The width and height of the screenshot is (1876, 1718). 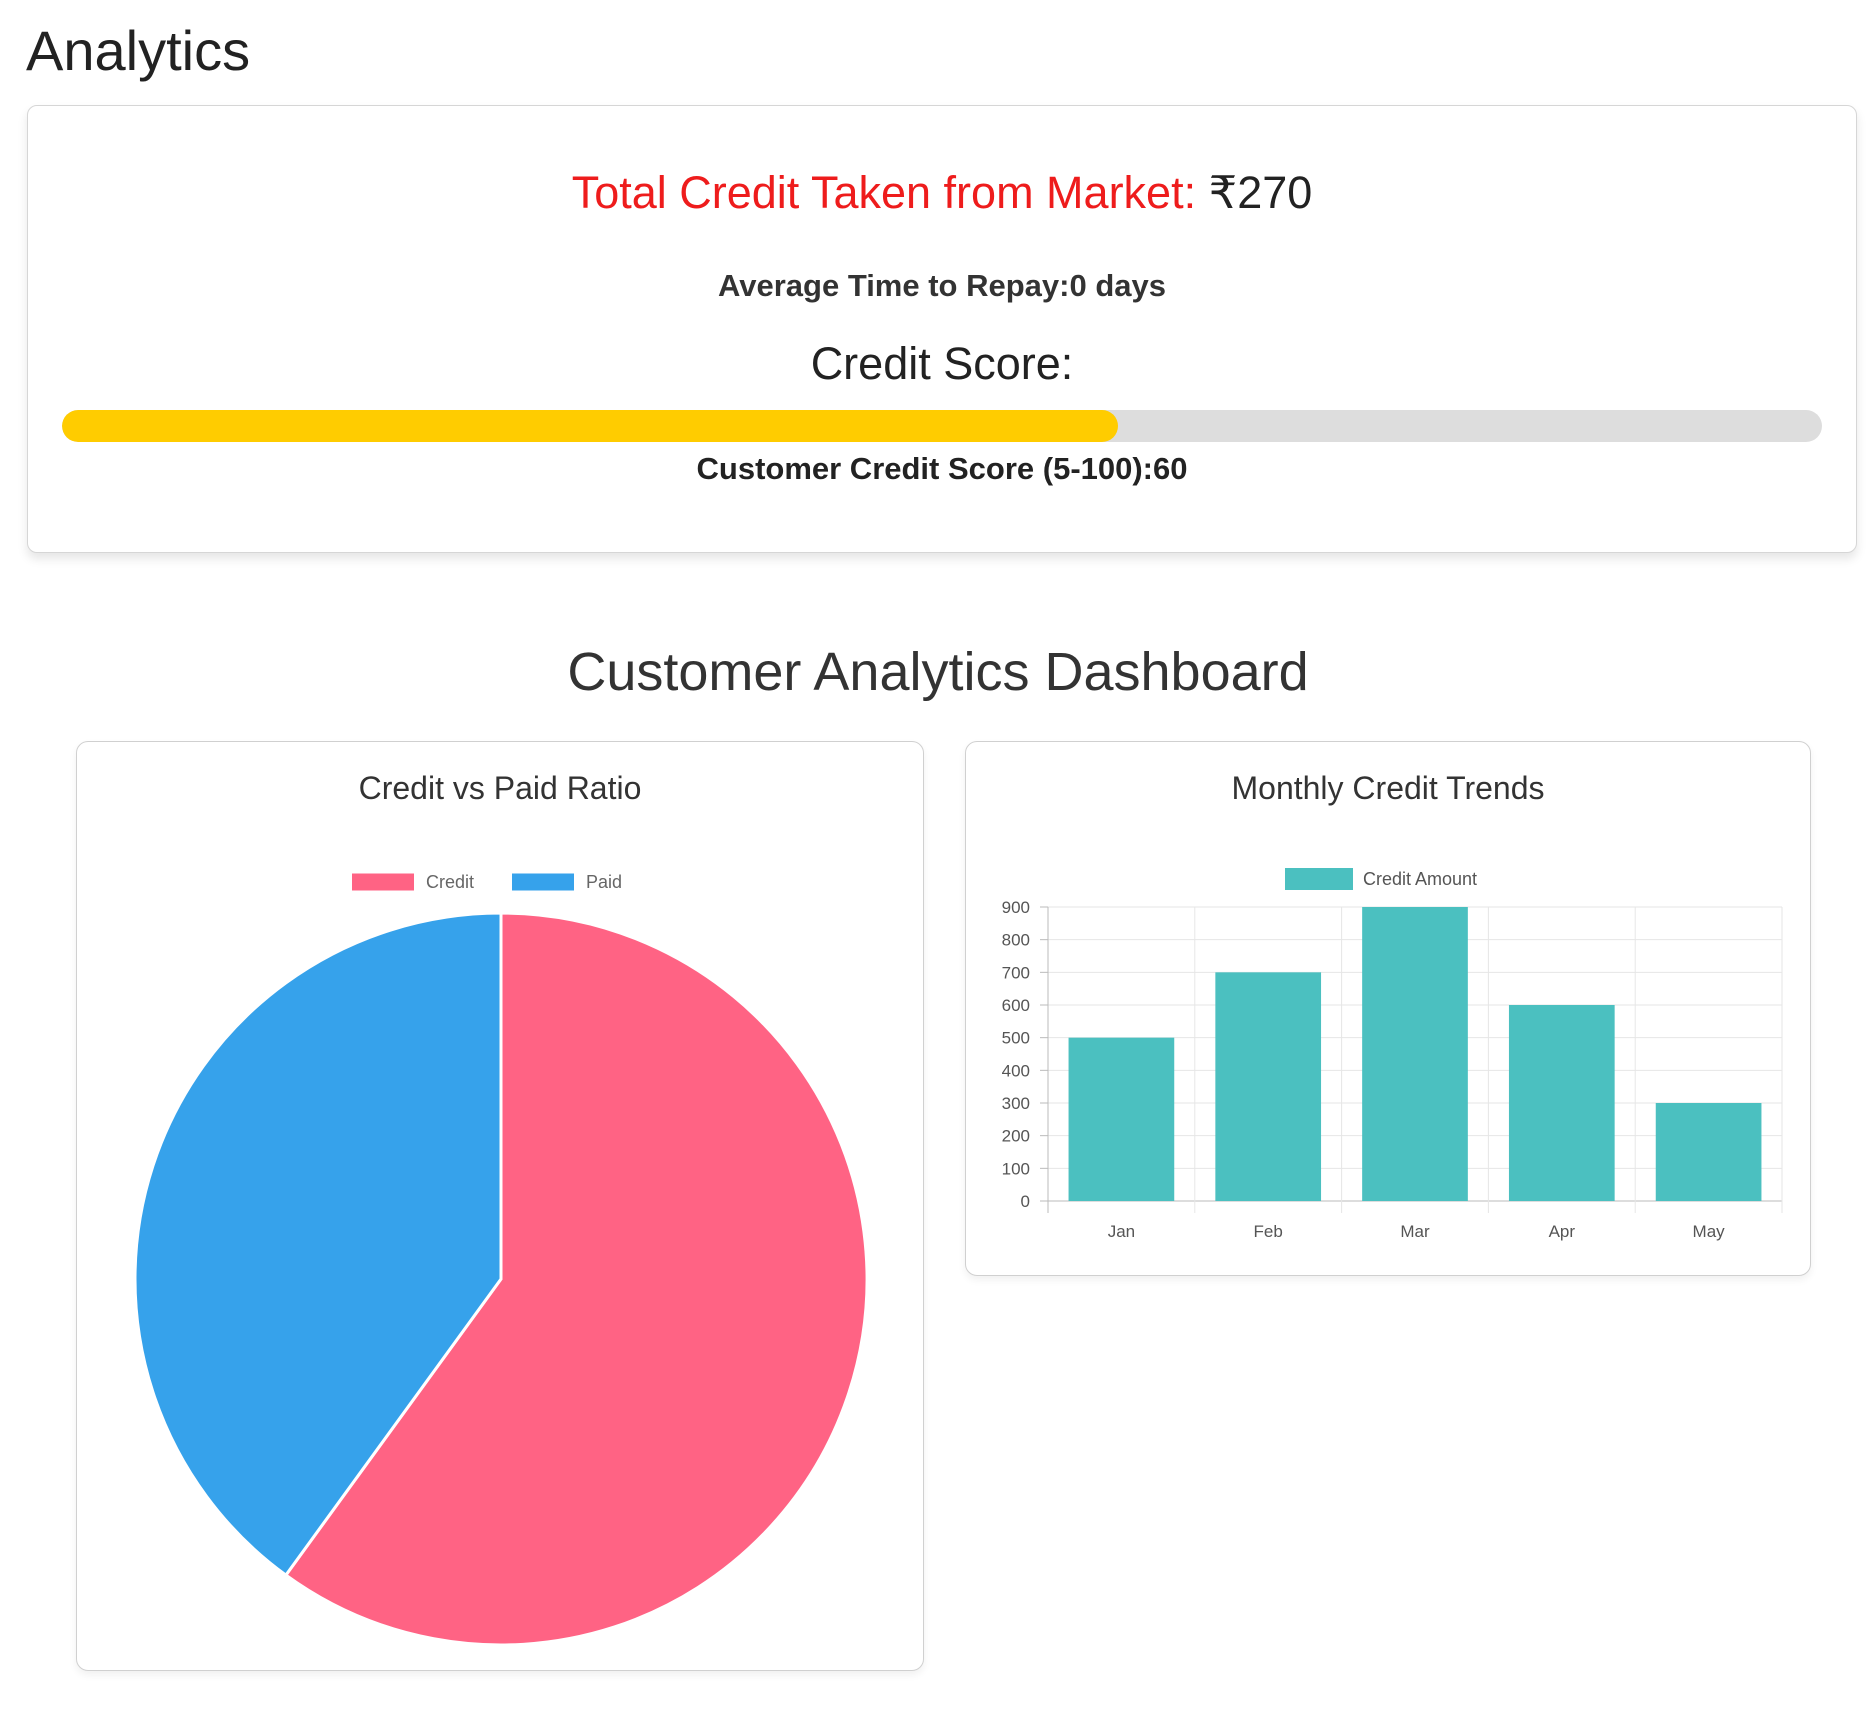 I want to click on y-tick-label: 100, so click(x=1016, y=1168).